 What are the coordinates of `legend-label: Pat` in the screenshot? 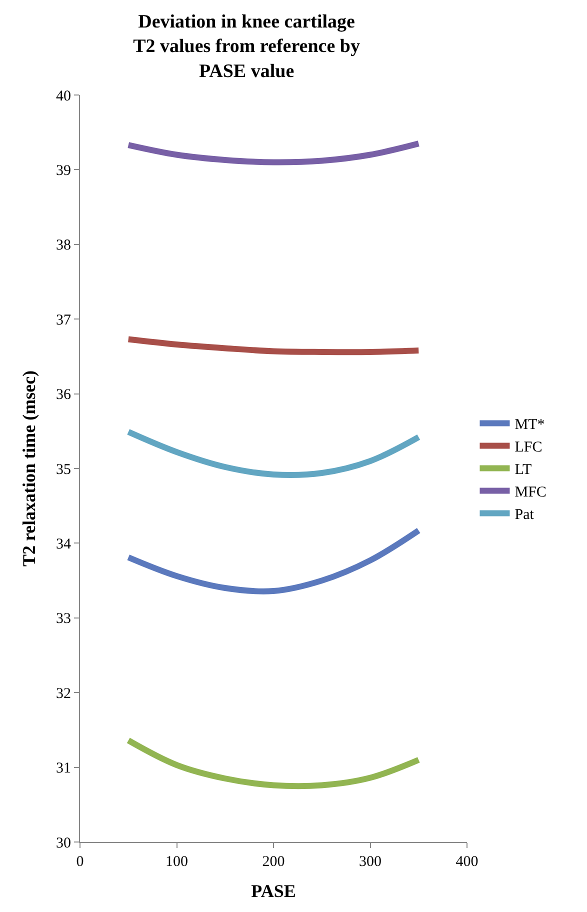 It's located at (524, 515).